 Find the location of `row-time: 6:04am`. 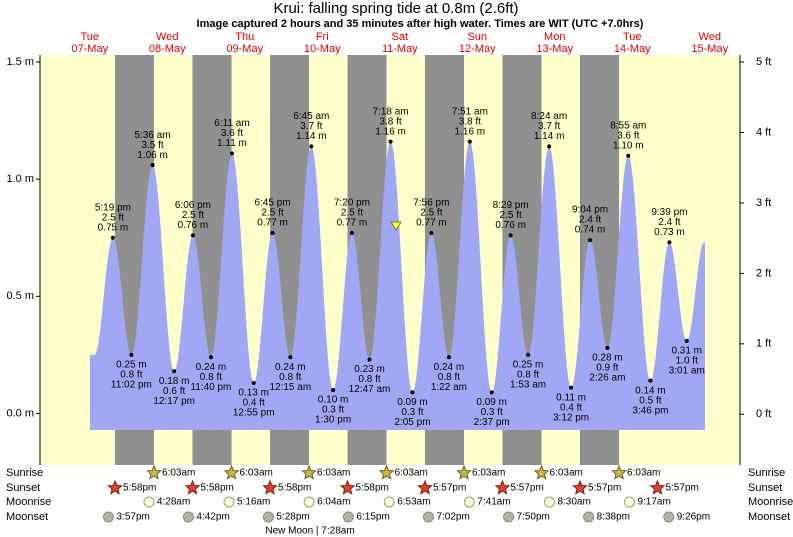

row-time: 6:04am is located at coordinates (333, 502).